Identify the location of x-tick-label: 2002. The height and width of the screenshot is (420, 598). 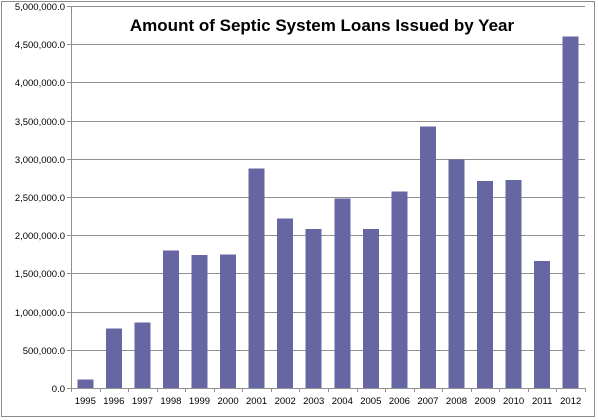
(285, 401).